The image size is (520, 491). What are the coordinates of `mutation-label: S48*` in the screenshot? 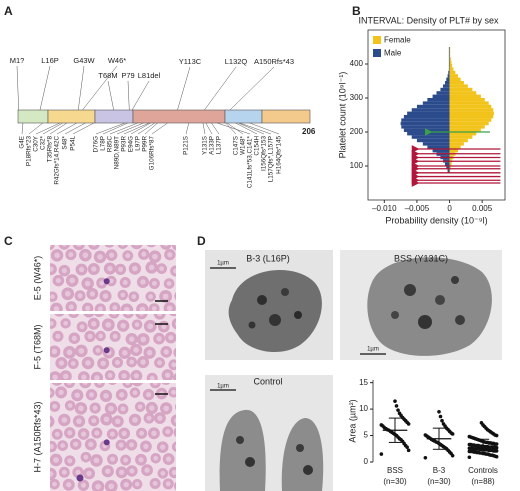 It's located at (65, 142).